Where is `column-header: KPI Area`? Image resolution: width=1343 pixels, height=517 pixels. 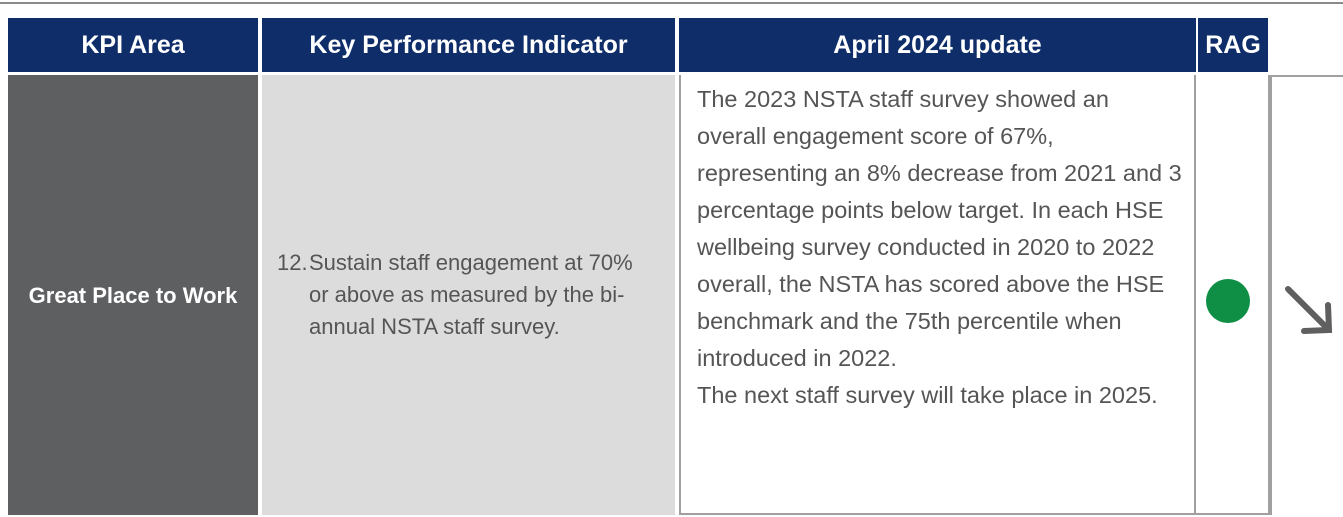
column-header: KPI Area is located at coordinates (133, 45).